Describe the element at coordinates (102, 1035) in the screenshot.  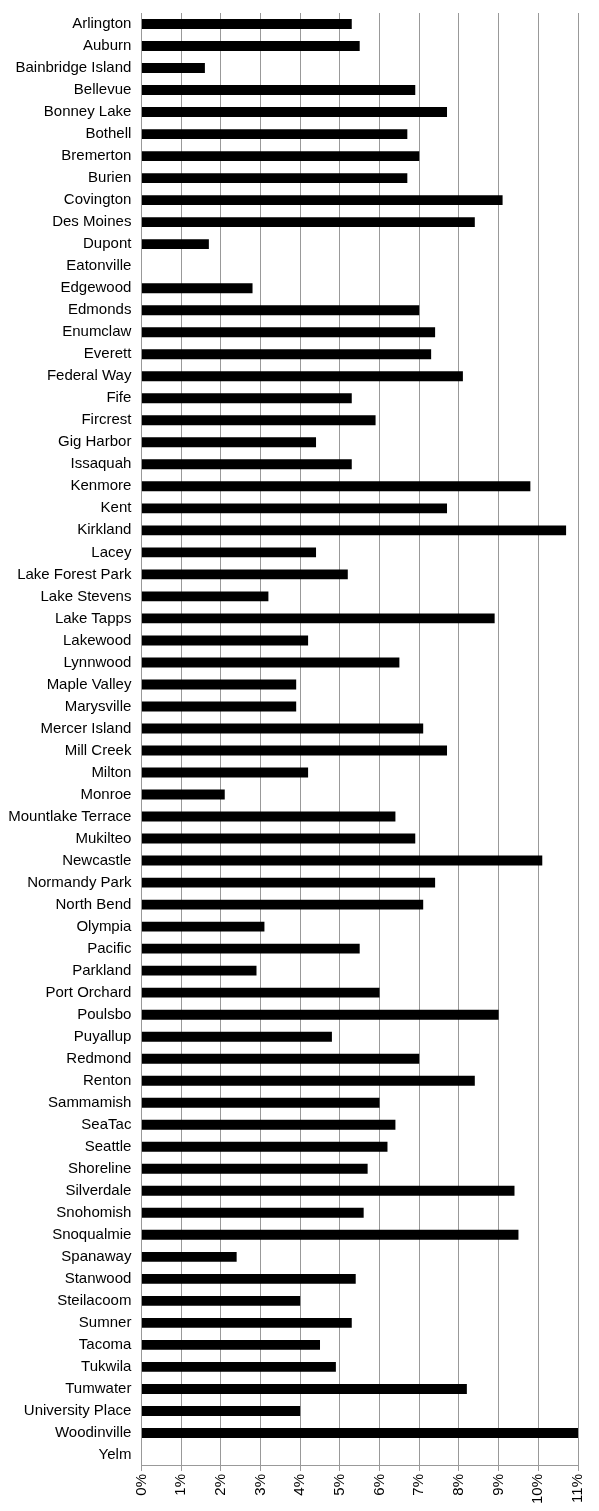
I see `y-tick-label: Puyallup` at that location.